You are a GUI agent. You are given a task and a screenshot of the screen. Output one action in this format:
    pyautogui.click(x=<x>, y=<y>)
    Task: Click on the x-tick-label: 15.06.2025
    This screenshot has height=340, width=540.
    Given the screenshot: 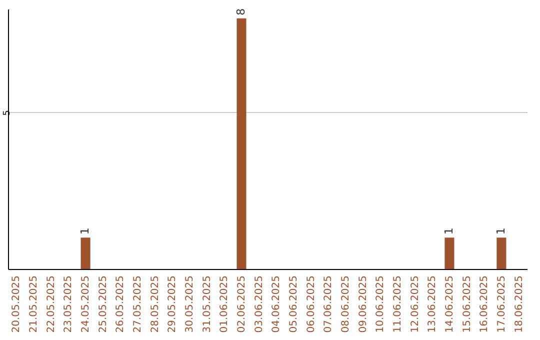 What is the action you would take?
    pyautogui.click(x=467, y=304)
    